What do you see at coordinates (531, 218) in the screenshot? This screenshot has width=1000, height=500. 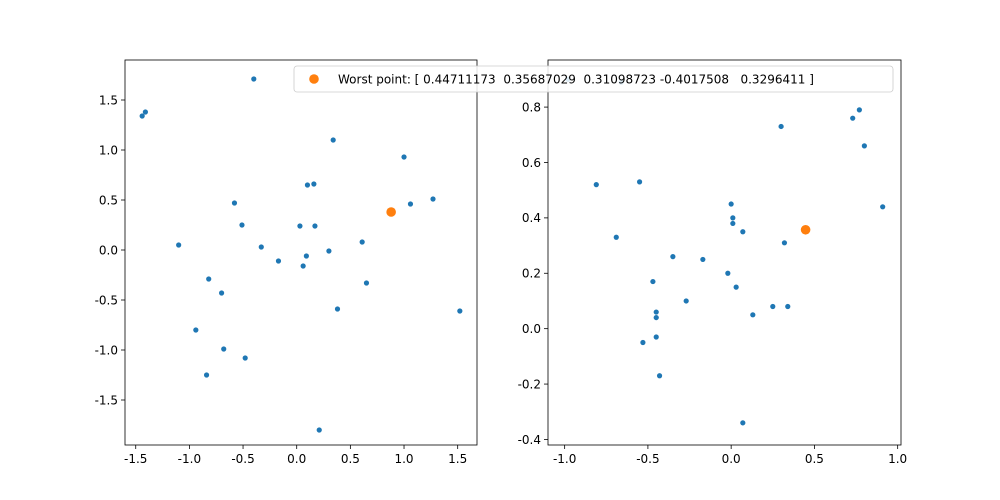 I see `y-tick-label-1-4: 0.4` at bounding box center [531, 218].